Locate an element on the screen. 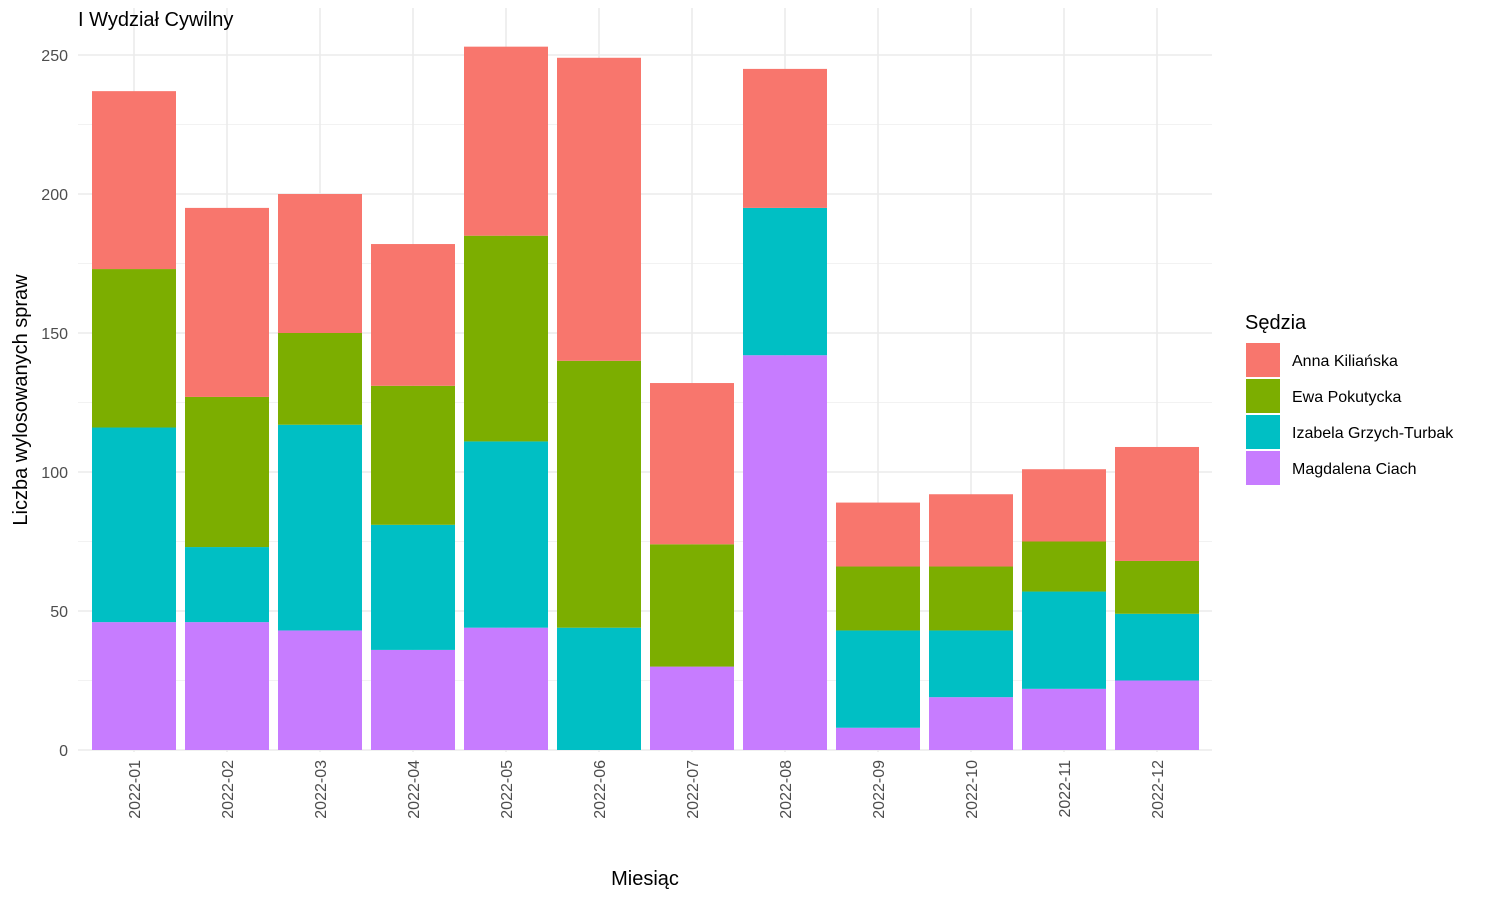 The width and height of the screenshot is (1500, 900). x-tick-label: 2022-03 is located at coordinates (321, 789).